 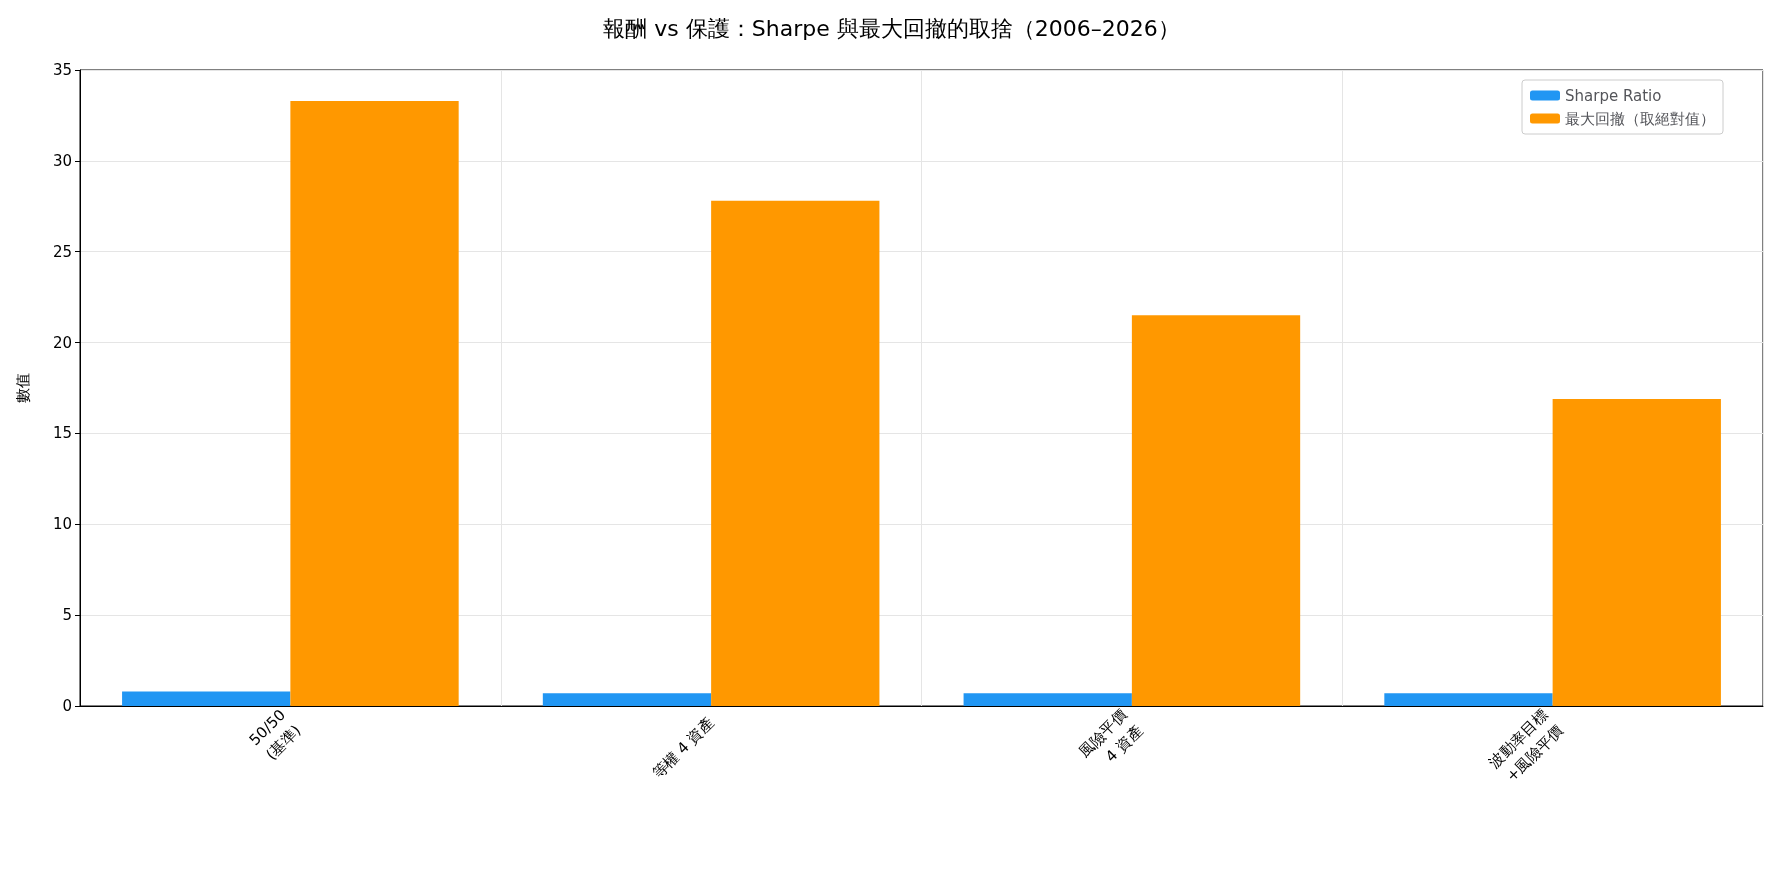 I want to click on legend-label: 最大回撤（取絕對值）, so click(x=1640, y=118).